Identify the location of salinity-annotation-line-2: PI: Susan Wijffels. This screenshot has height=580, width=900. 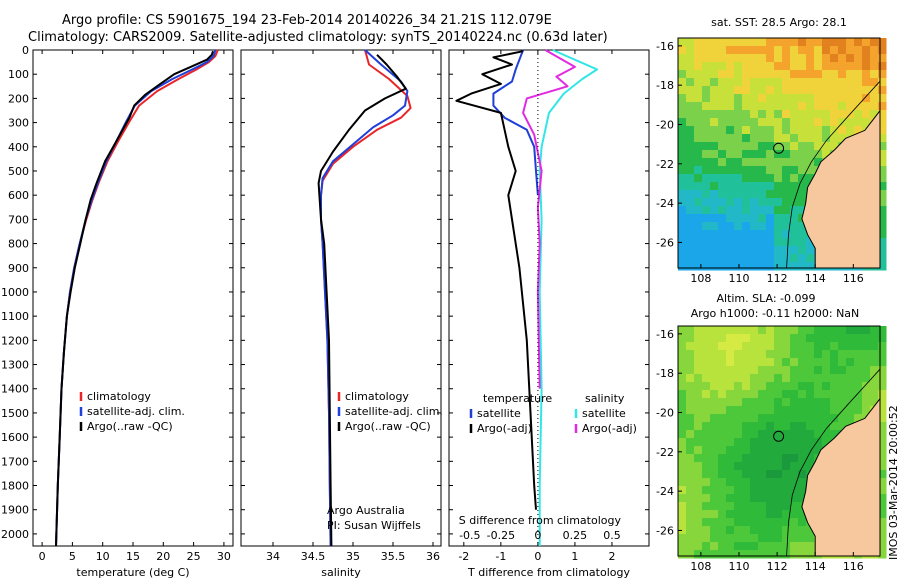
(374, 525).